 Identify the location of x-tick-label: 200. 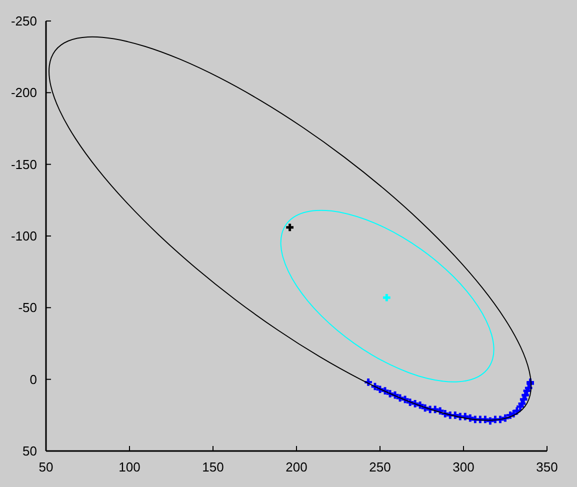
(297, 467).